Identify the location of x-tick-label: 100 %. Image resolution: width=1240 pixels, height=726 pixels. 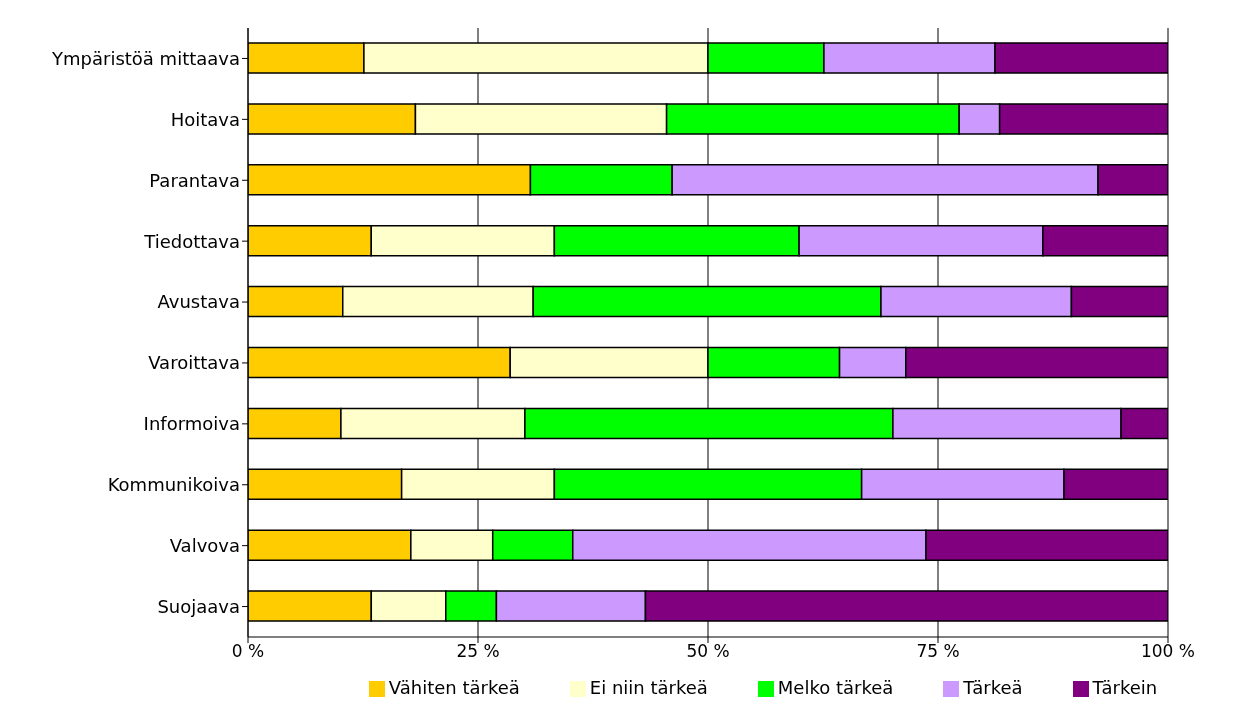
(1168, 651).